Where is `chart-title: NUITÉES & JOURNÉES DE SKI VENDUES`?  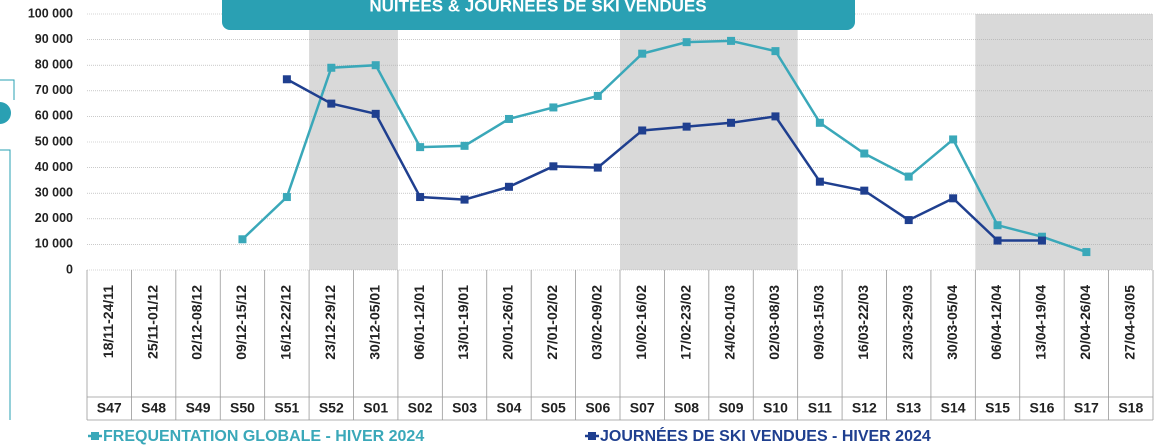 chart-title: NUITÉES & JOURNÉES DE SKI VENDUES is located at coordinates (537, 7).